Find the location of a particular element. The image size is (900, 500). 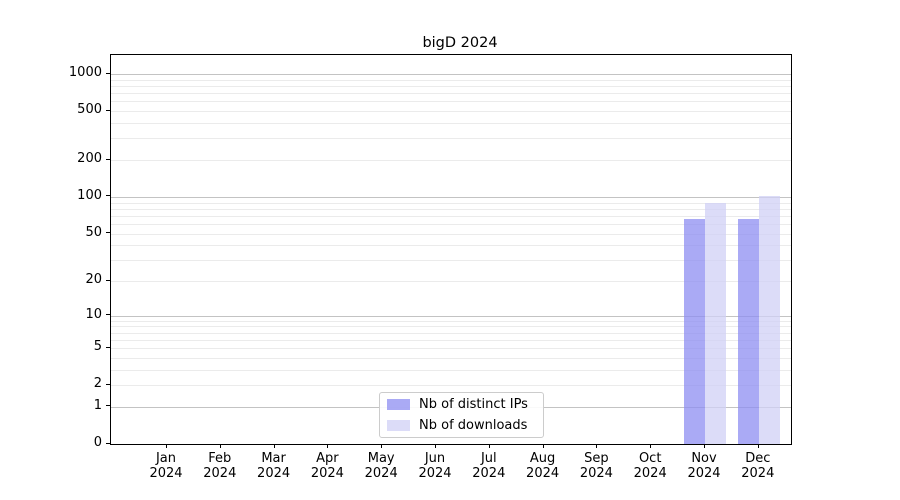

x-tick-label: Feb 2024 is located at coordinates (220, 466).